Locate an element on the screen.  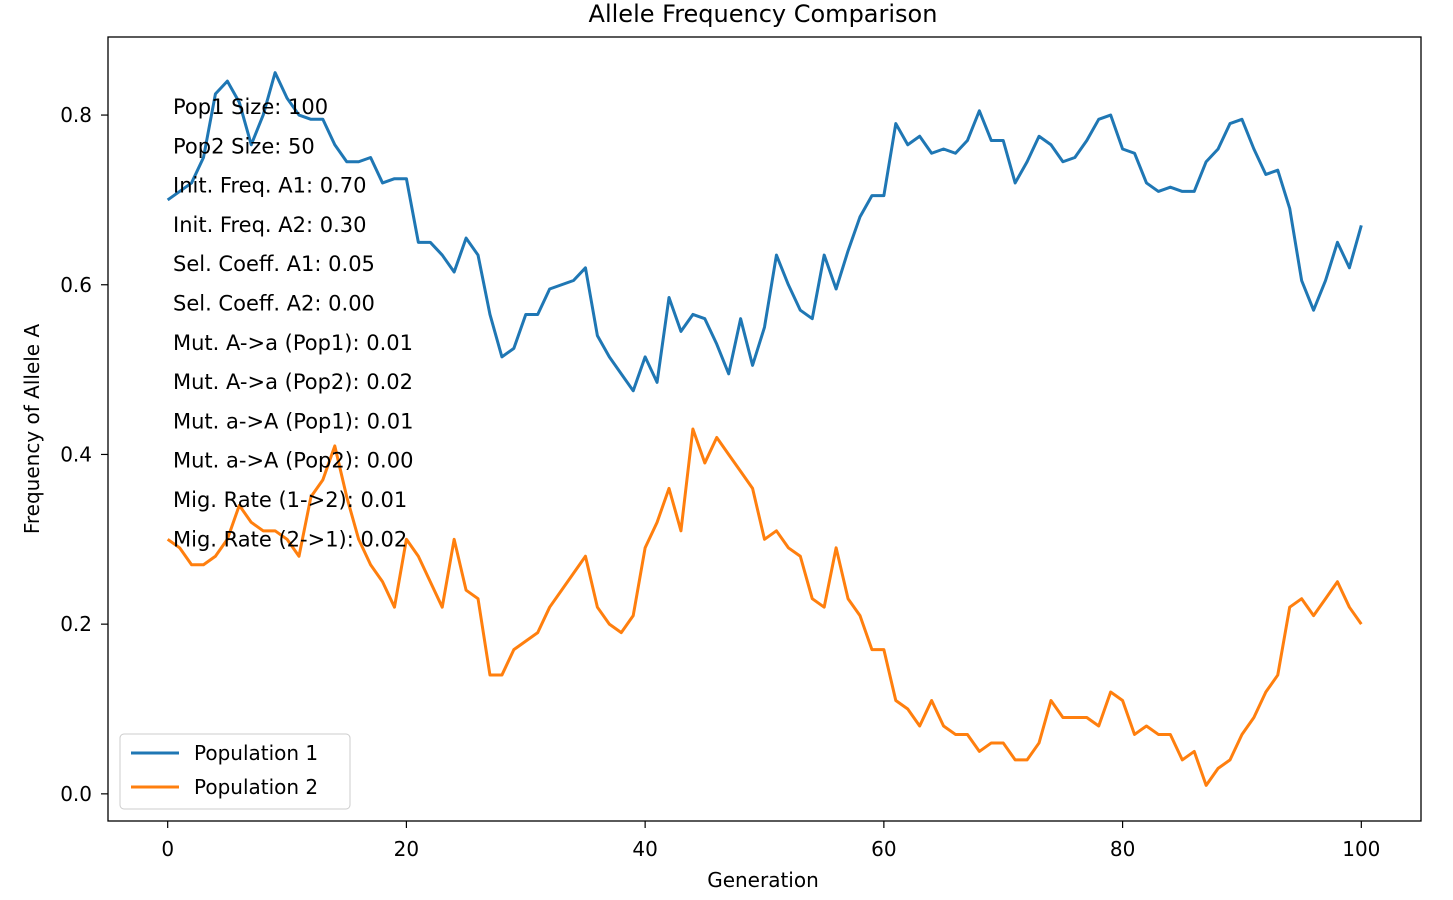
legend-label-population-2: Population 2 is located at coordinates (256, 787).